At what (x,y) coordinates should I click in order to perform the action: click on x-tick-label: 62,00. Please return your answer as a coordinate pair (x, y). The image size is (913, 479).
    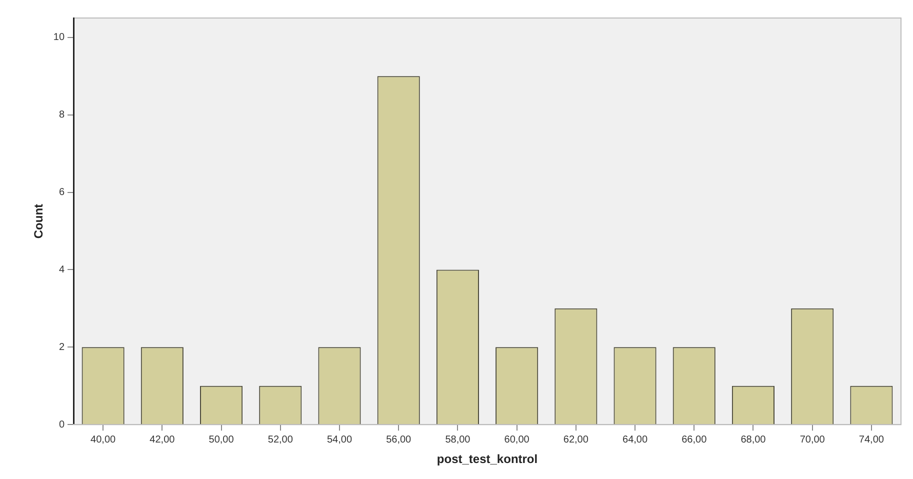
    Looking at the image, I should click on (576, 440).